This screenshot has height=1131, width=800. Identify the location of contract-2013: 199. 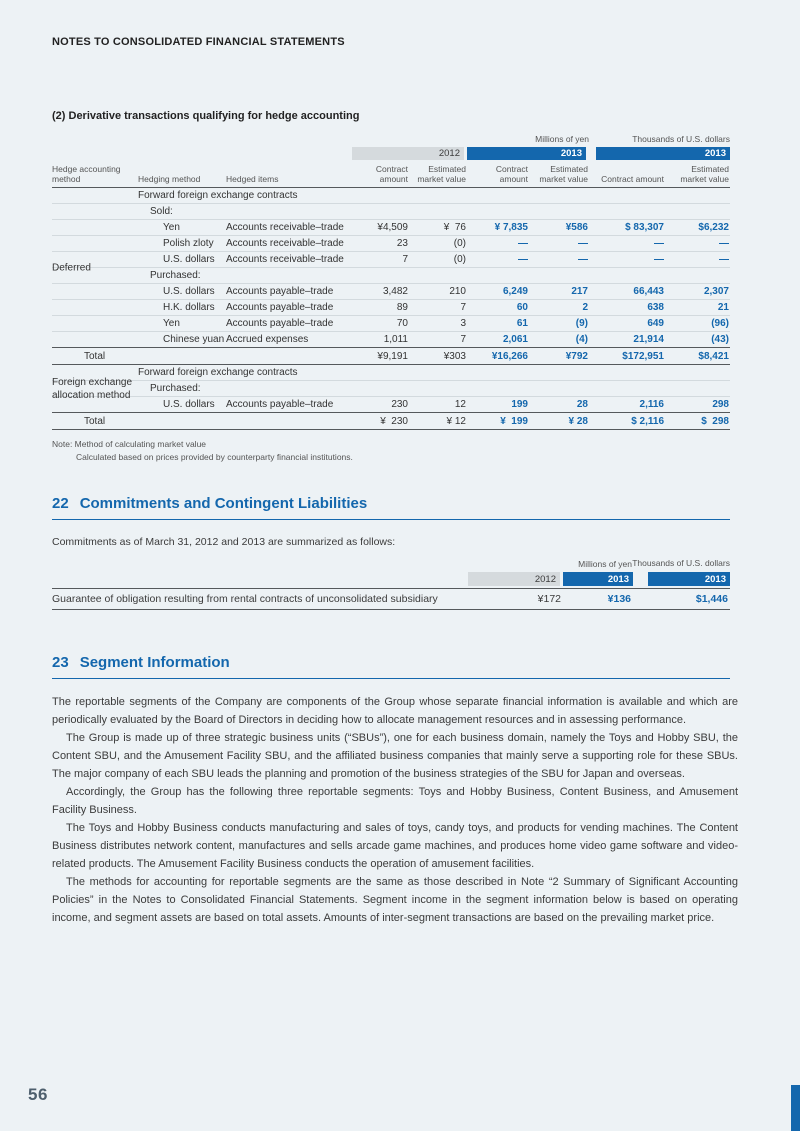
(519, 405).